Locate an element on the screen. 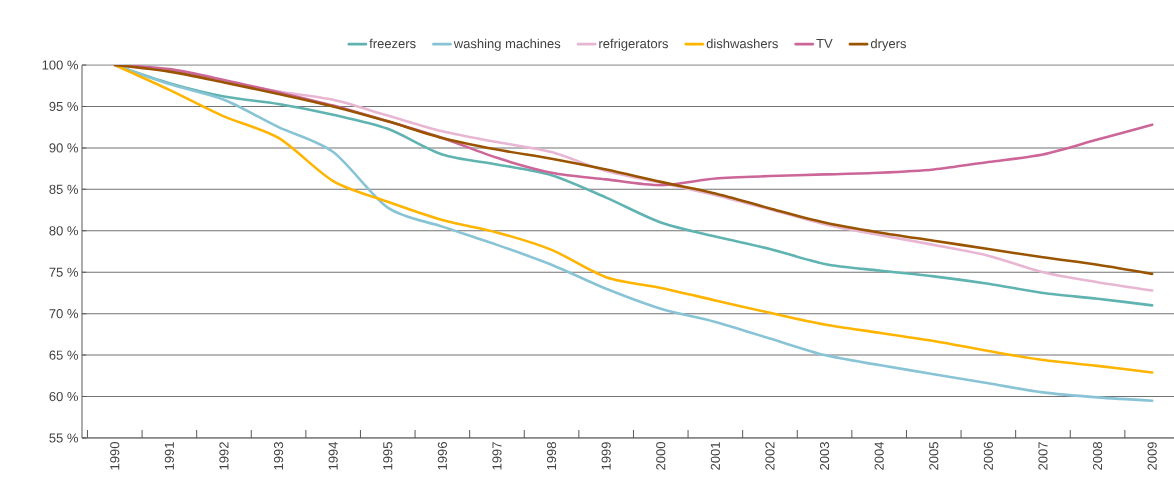 Image resolution: width=1174 pixels, height=504 pixels. y-tick-label: 70 % is located at coordinates (63, 314).